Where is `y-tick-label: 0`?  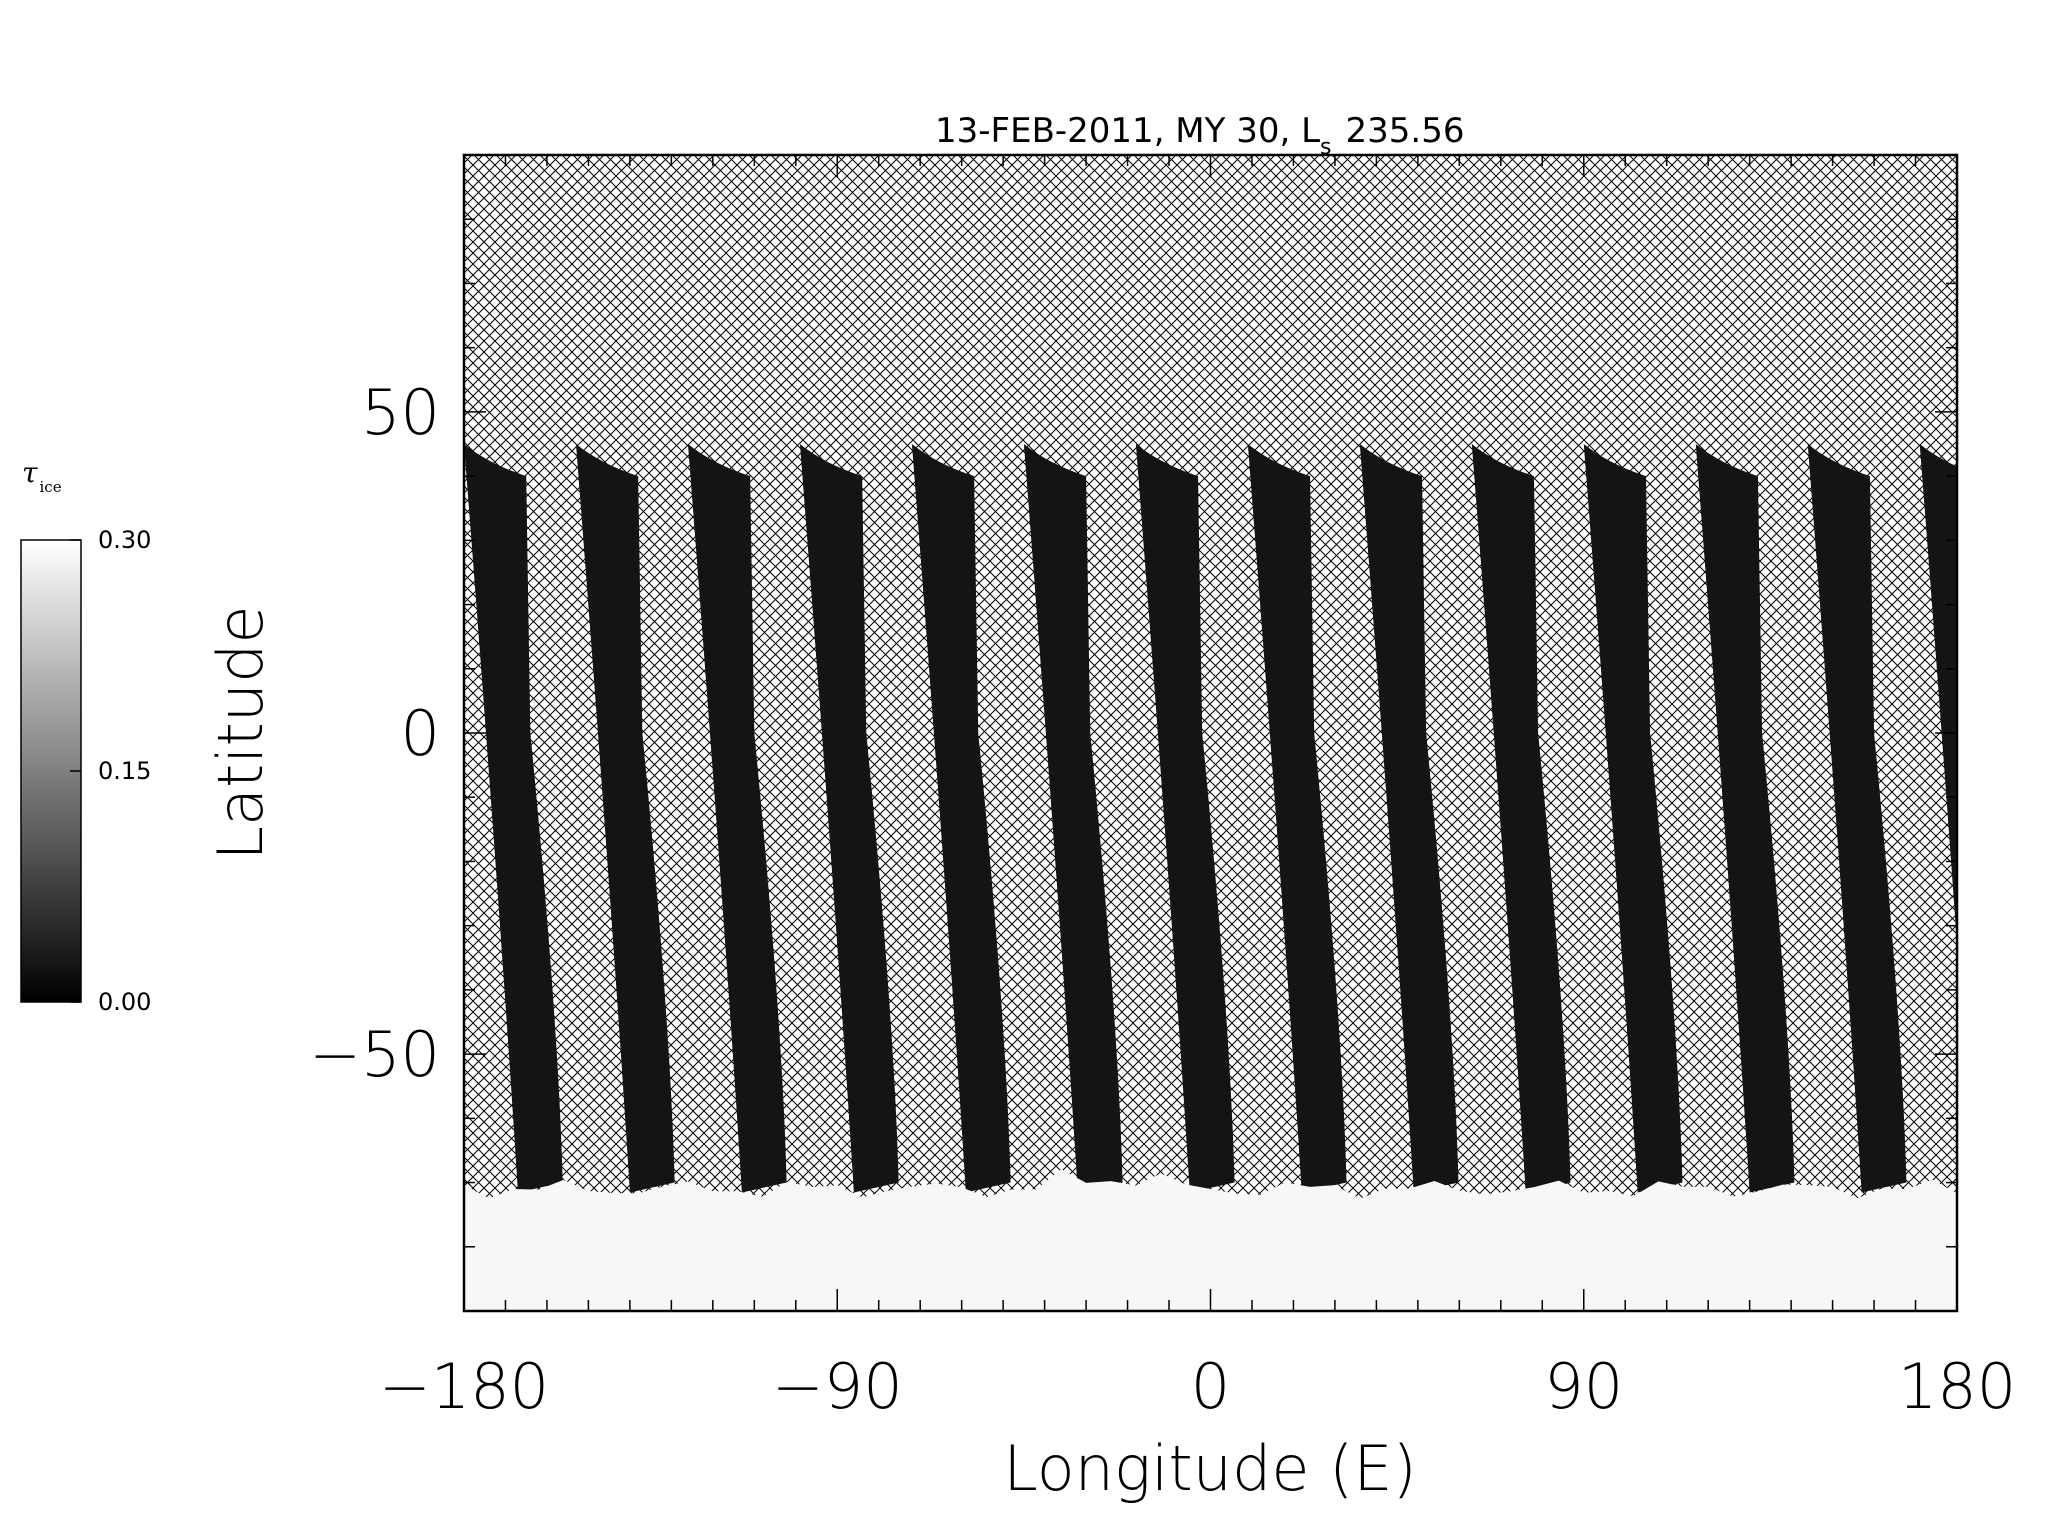 y-tick-label: 0 is located at coordinates (420, 733).